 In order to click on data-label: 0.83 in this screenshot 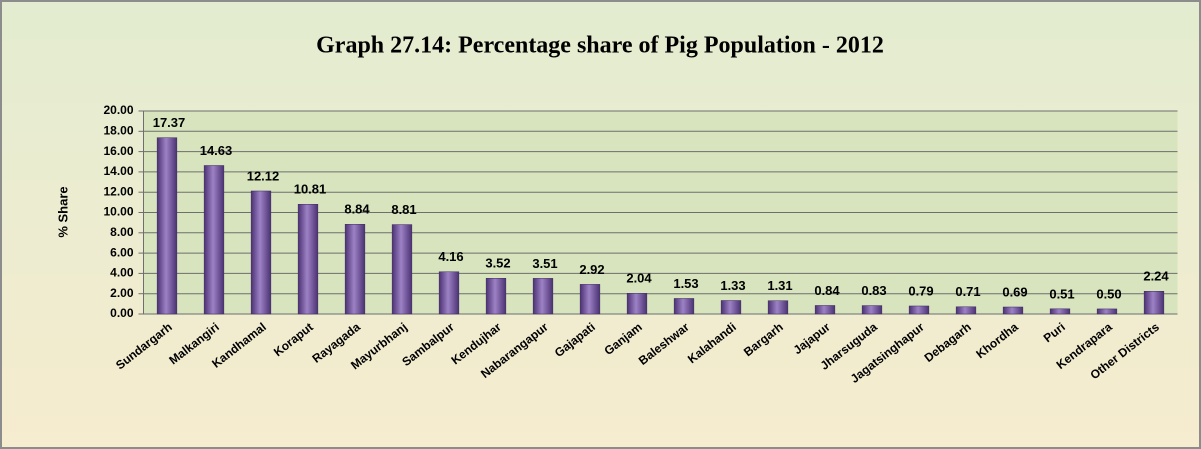, I will do `click(873, 290)`.